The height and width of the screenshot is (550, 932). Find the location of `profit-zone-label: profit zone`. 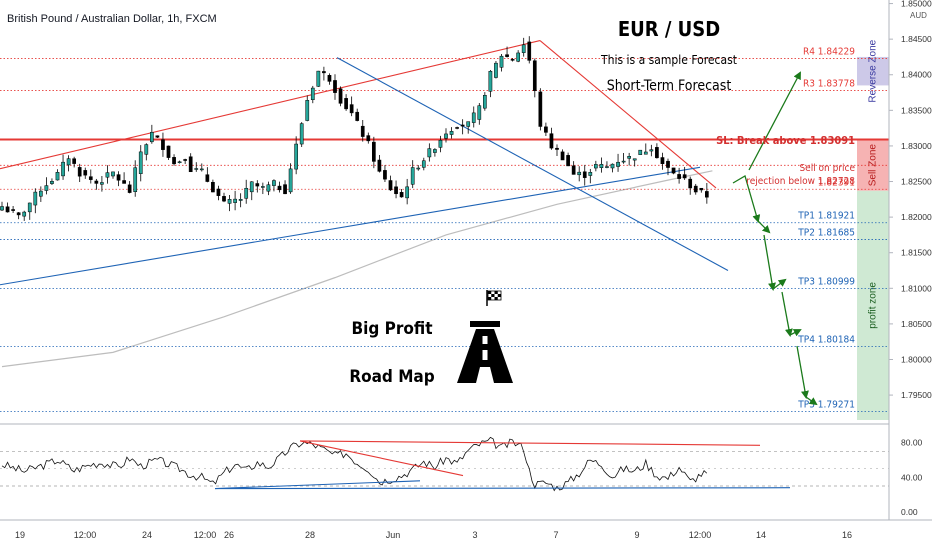

profit-zone-label: profit zone is located at coordinates (873, 305).